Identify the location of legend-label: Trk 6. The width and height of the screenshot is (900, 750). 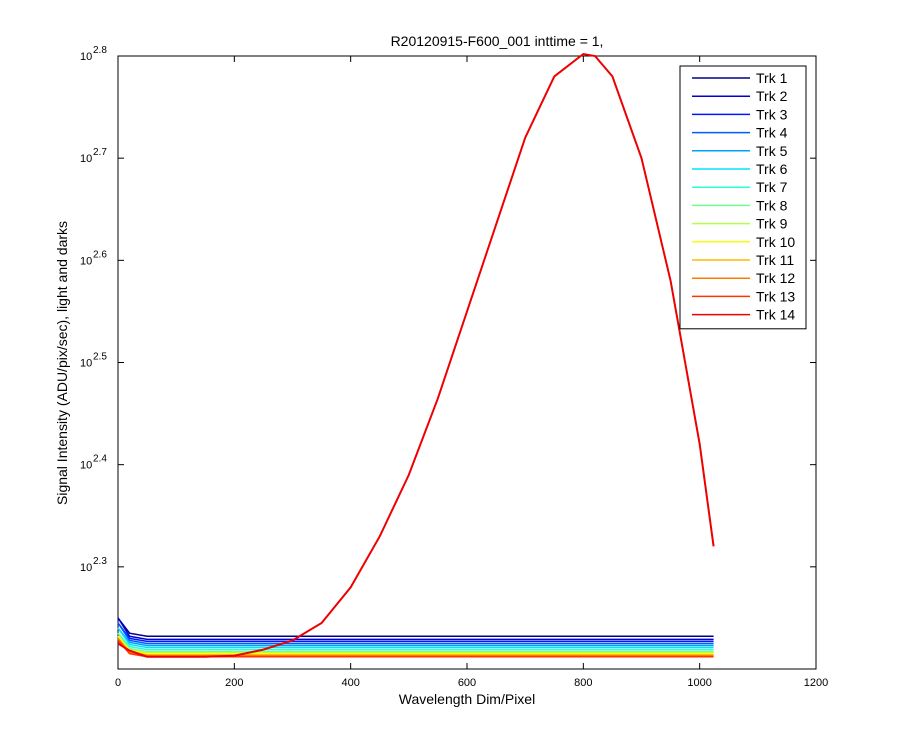
(772, 169).